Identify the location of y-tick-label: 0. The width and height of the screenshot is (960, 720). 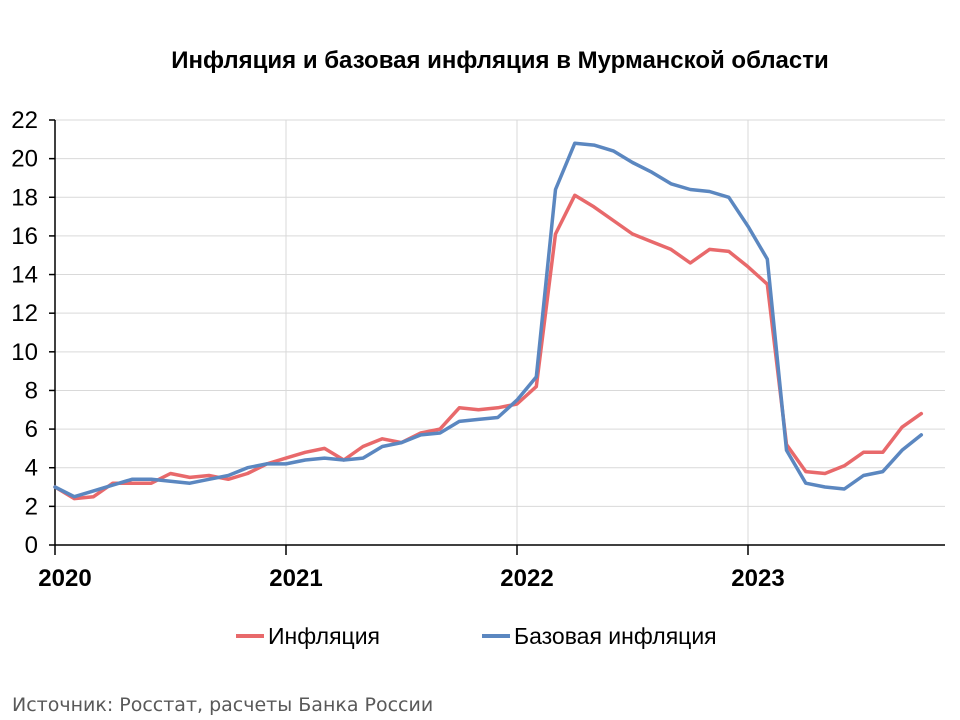
(31, 545).